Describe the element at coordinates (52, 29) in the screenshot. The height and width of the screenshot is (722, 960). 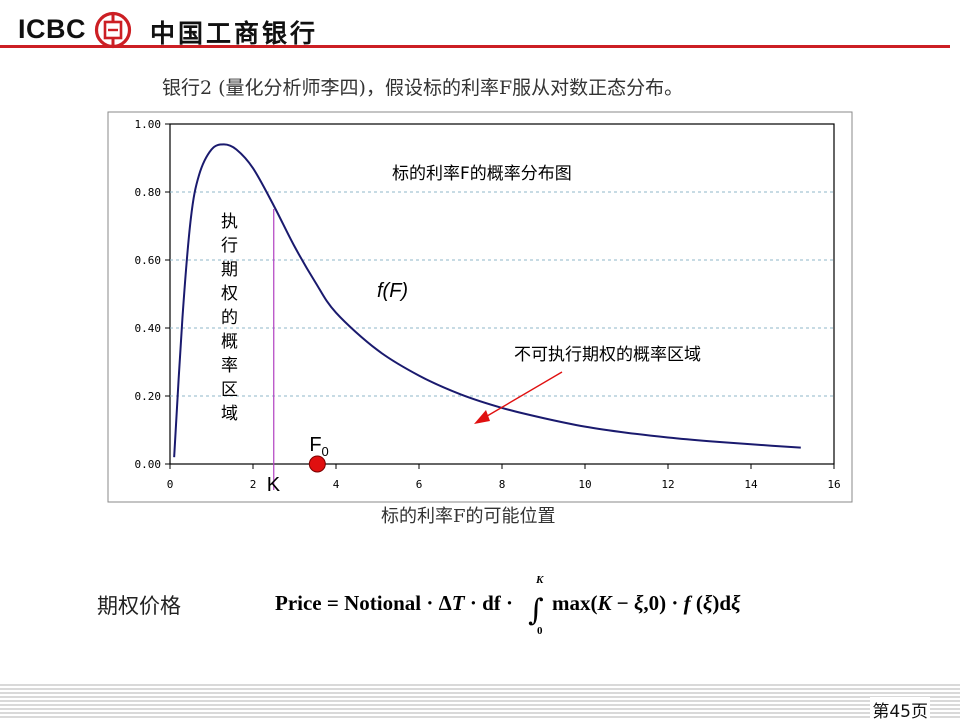
I see `brand-latin: ICBC` at that location.